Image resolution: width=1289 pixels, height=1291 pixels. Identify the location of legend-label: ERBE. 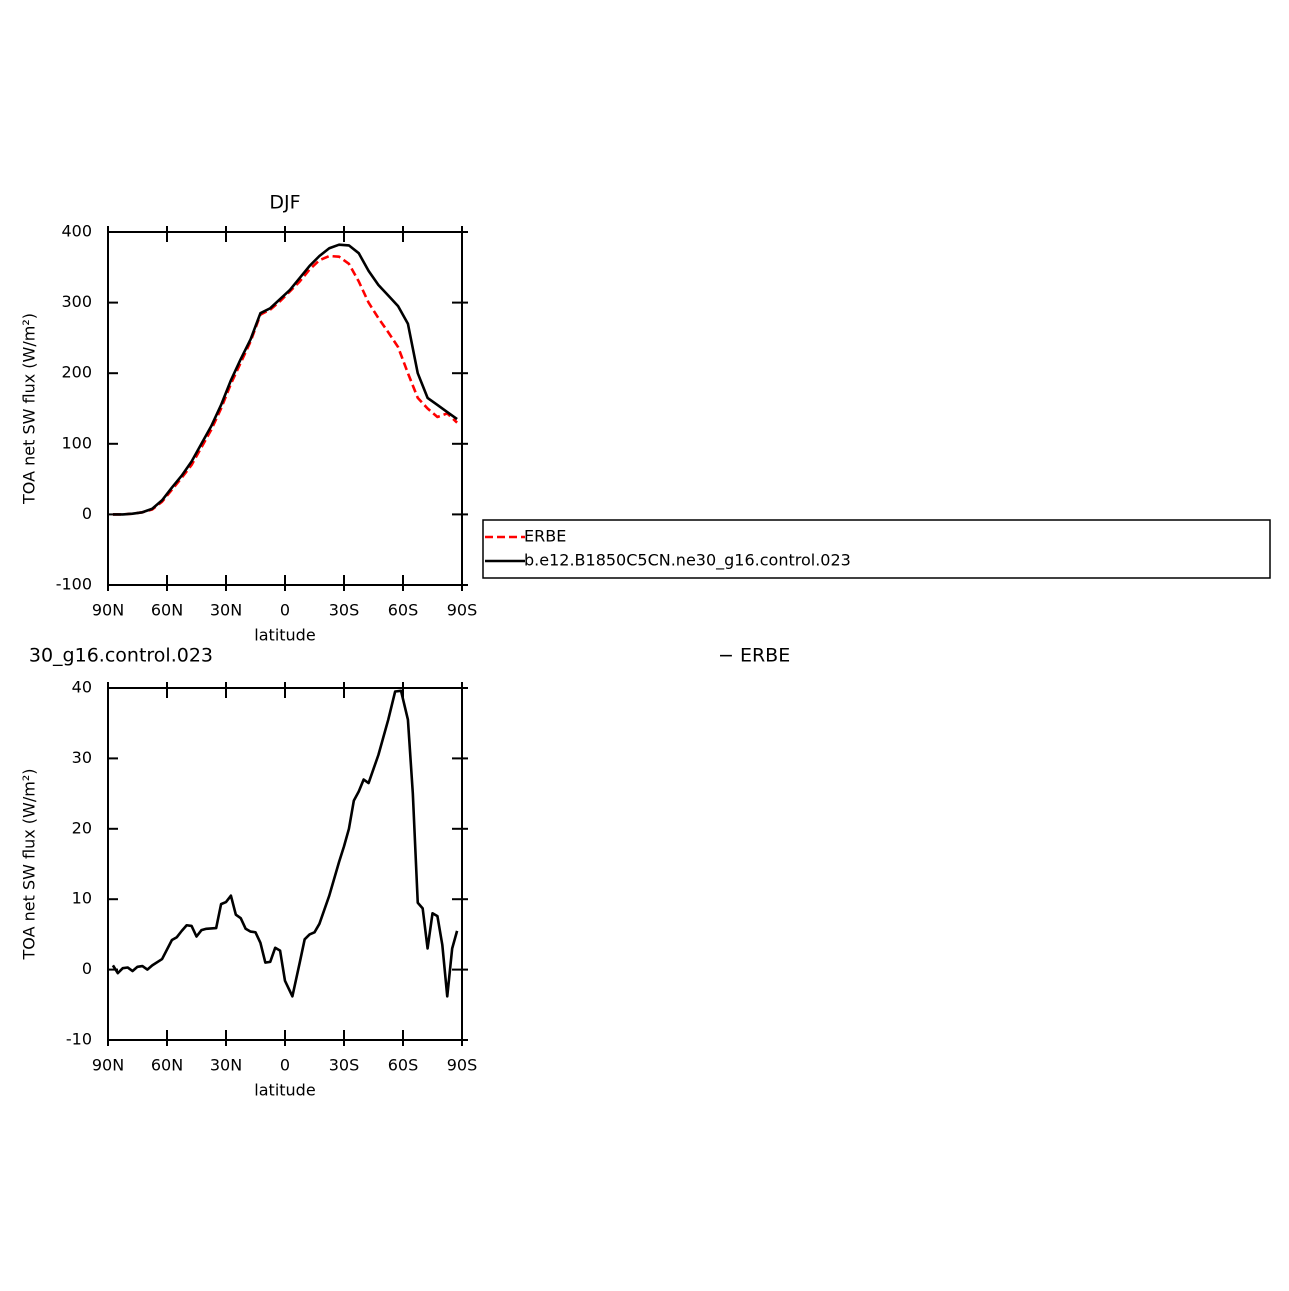
(545, 536).